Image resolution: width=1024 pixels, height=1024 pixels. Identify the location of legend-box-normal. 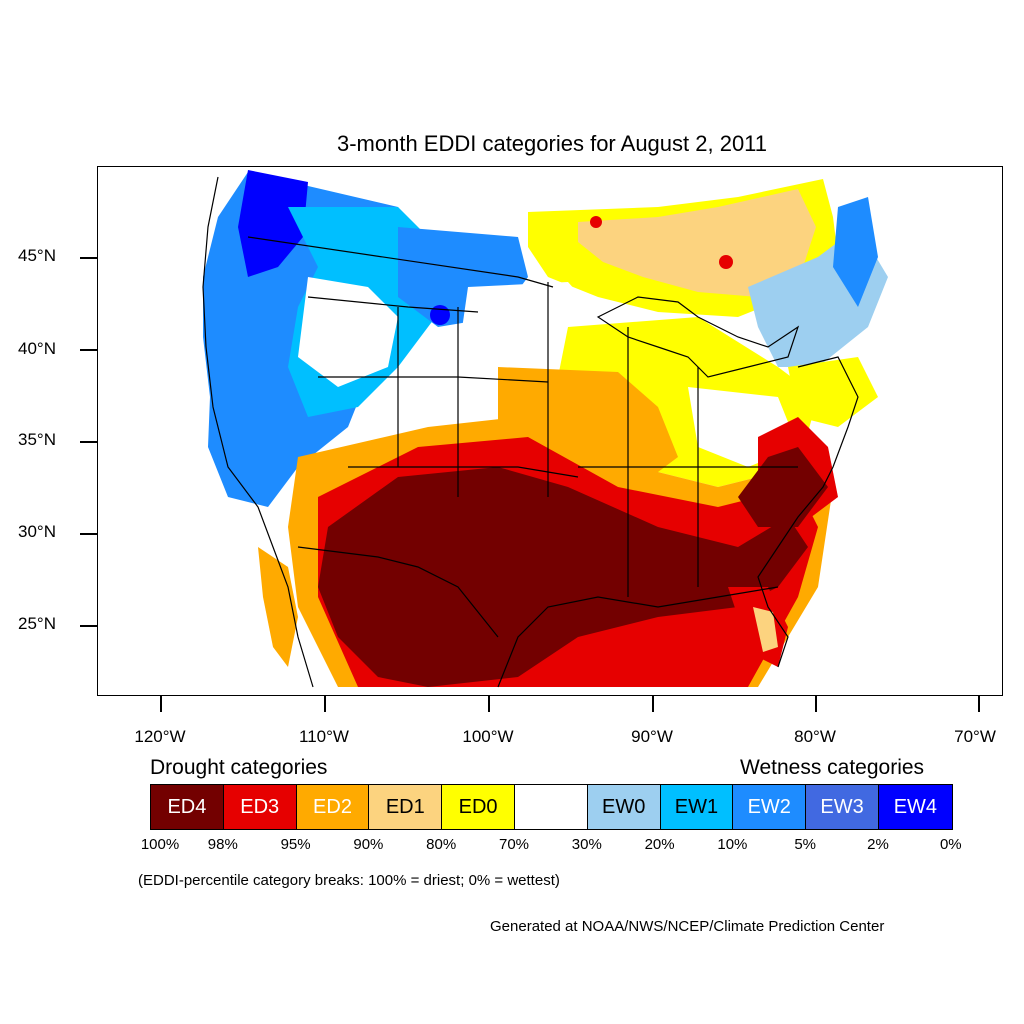
(551, 807).